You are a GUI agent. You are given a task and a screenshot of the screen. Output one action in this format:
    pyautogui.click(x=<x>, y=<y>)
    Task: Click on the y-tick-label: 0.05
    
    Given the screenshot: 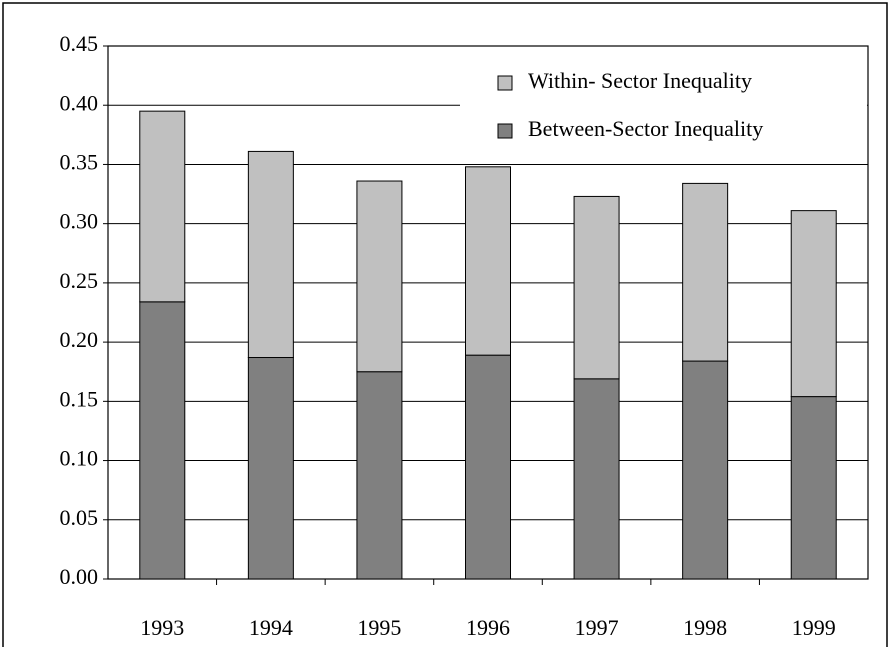 What is the action you would take?
    pyautogui.click(x=79, y=517)
    